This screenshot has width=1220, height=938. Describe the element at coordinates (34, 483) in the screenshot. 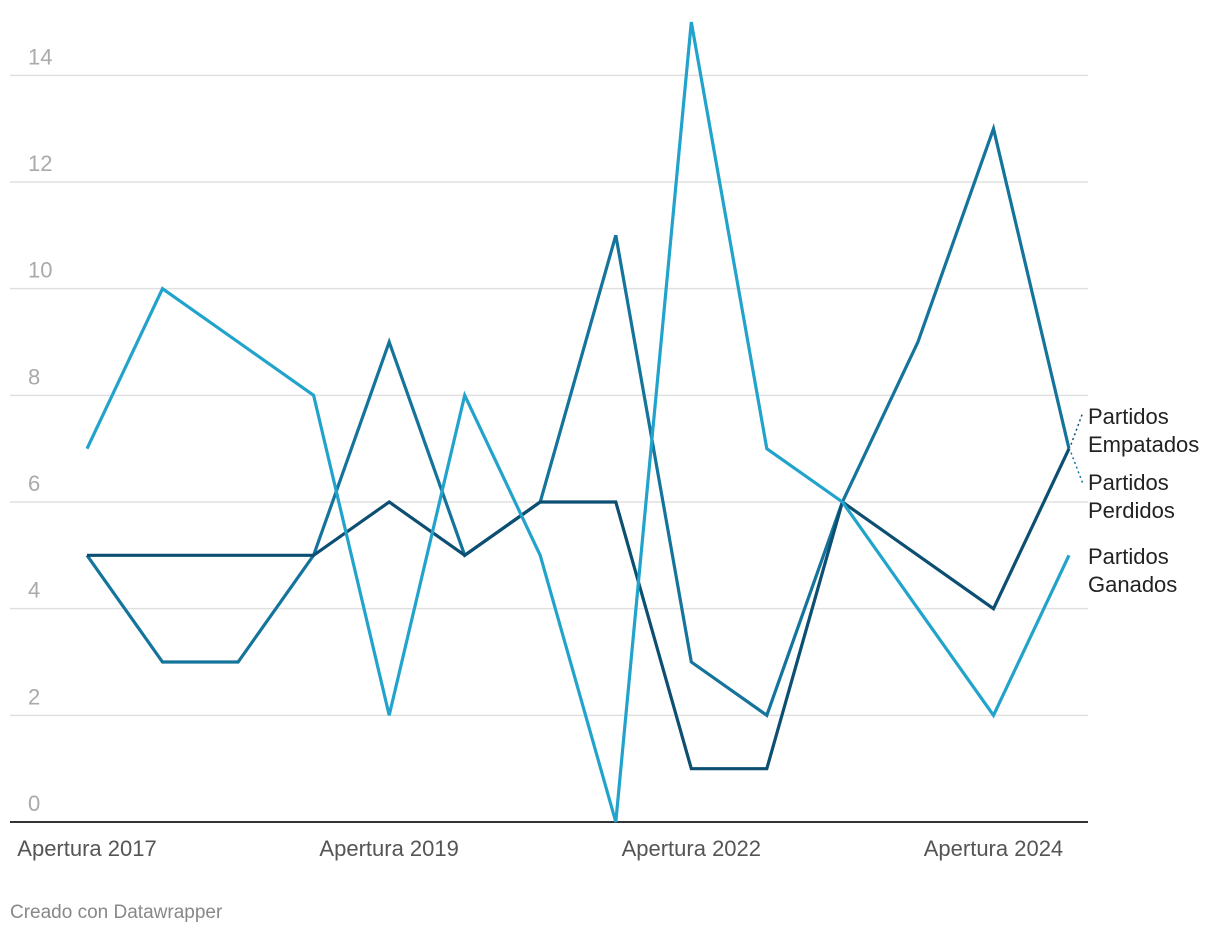

I see `y-tick-label: 6` at that location.